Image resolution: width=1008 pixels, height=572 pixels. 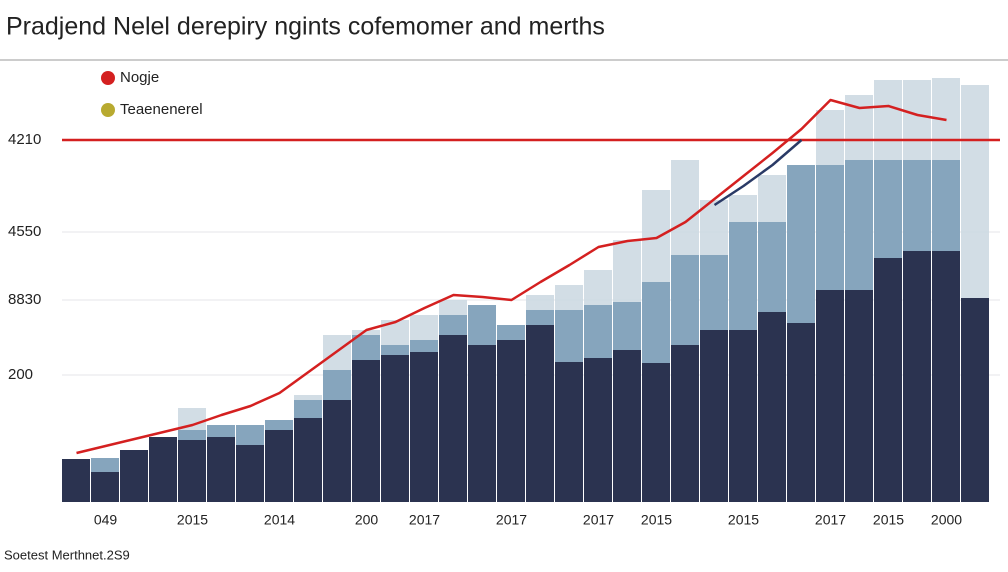 I want to click on series-line, so click(x=758, y=173).